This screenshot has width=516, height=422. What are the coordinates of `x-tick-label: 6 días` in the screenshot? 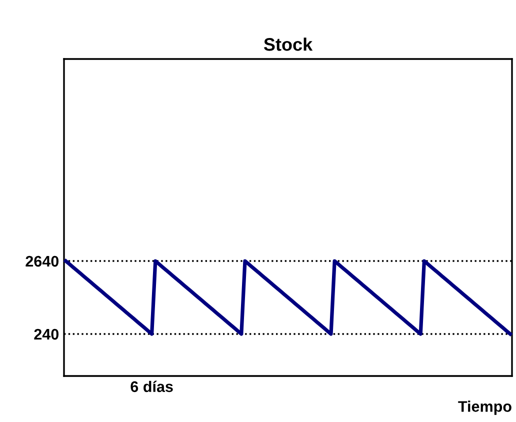 It's located at (151, 386).